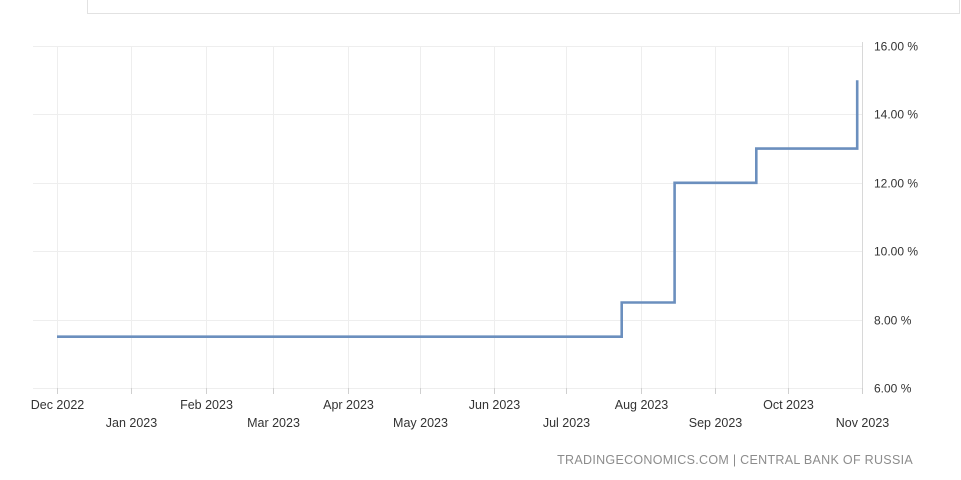 The height and width of the screenshot is (480, 961). What do you see at coordinates (896, 47) in the screenshot?
I see `y-tick-label: 16.00 %` at bounding box center [896, 47].